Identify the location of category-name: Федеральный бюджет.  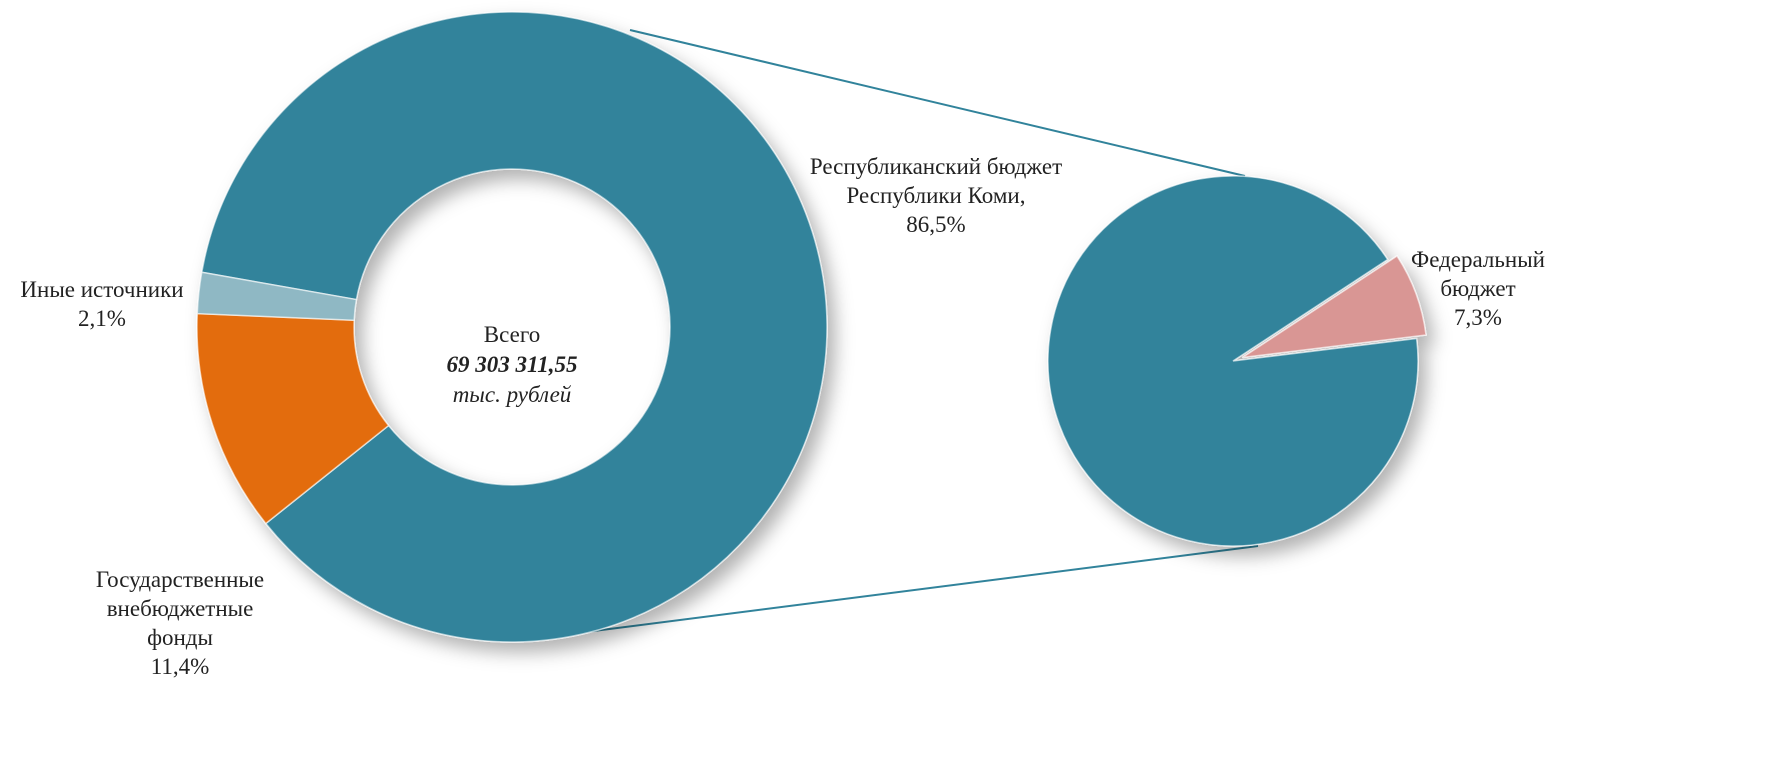
(1478, 274).